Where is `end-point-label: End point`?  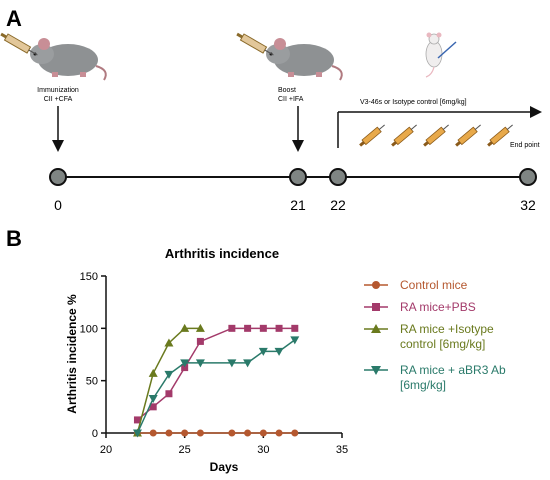 end-point-label: End point is located at coordinates (525, 145).